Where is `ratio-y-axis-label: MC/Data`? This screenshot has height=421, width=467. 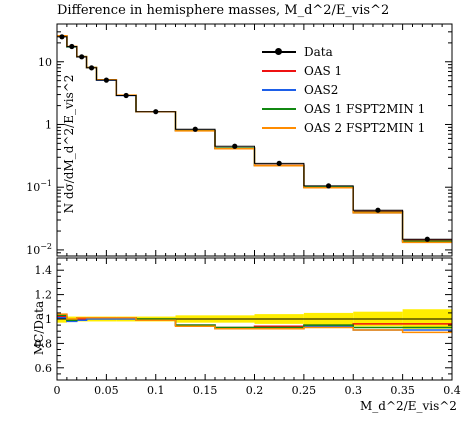 ratio-y-axis-label: MC/Data is located at coordinates (39, 328).